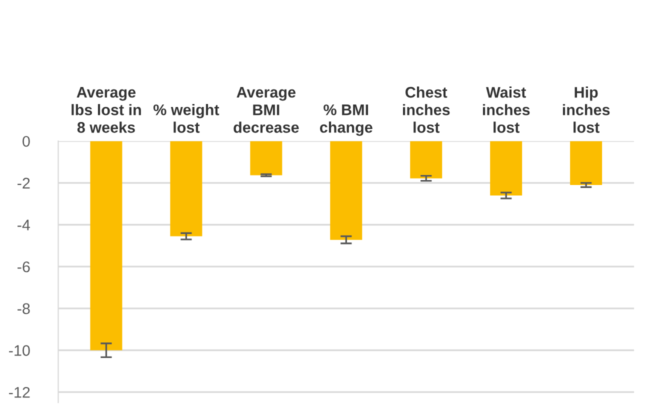 The height and width of the screenshot is (415, 647). I want to click on x-tick-label: Hip inches lost, so click(586, 109).